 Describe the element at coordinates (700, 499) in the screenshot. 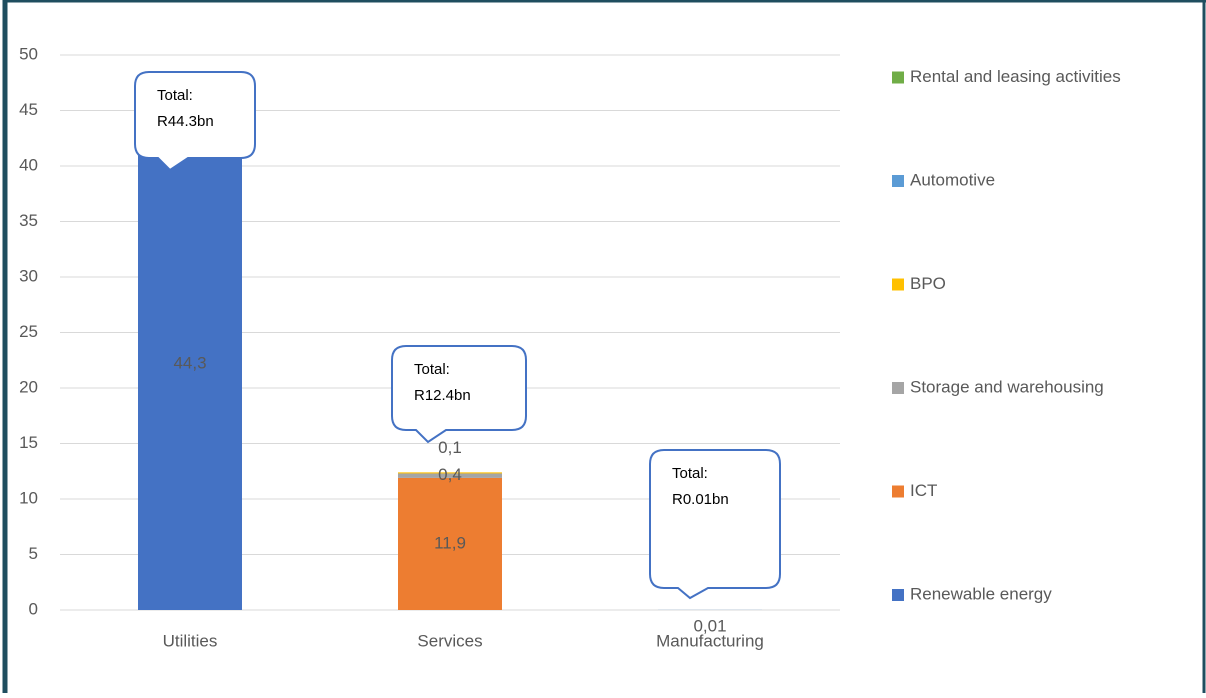

I see `callout-text: R0.01bn` at that location.